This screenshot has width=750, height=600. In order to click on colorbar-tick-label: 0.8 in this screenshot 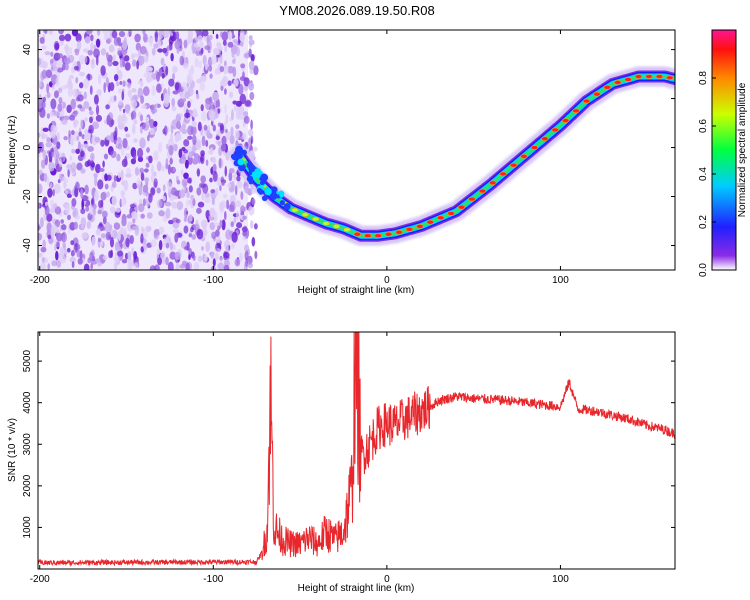, I will do `click(703, 78)`.